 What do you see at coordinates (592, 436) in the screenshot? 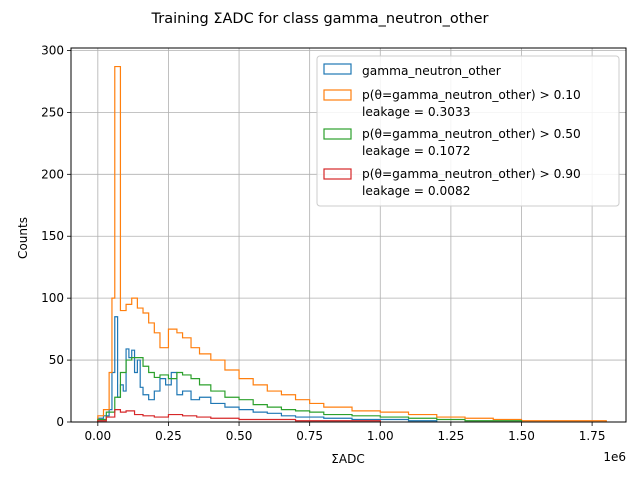
I see `x-tick-label: 1.75` at bounding box center [592, 436].